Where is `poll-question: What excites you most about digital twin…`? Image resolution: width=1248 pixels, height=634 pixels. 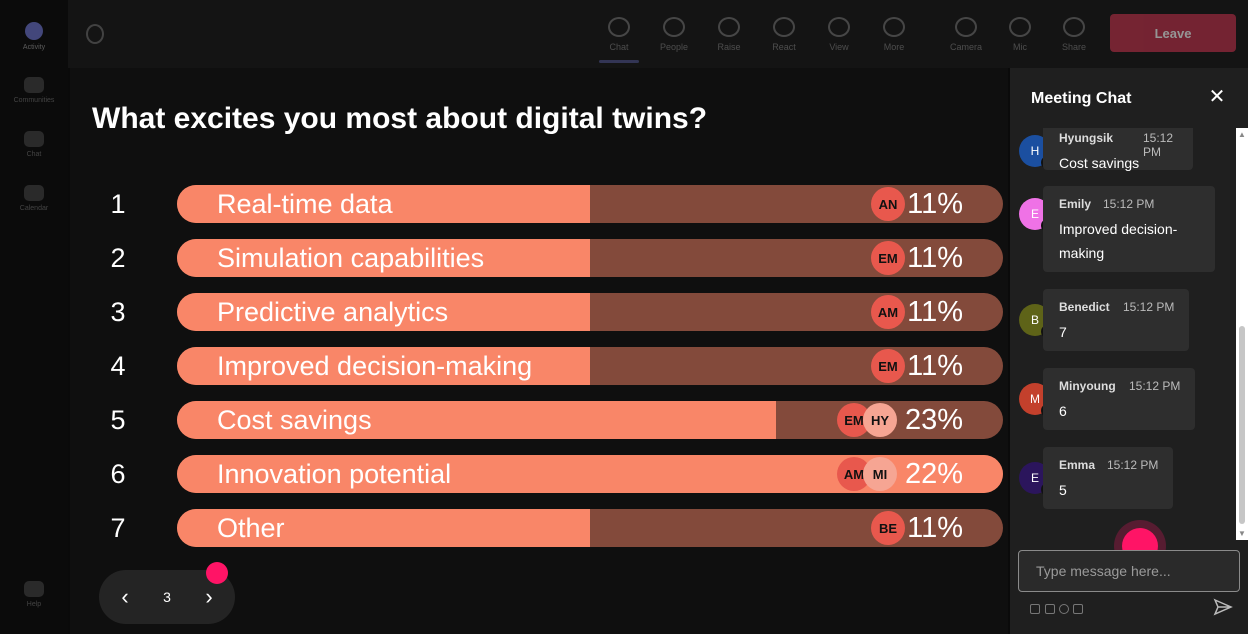 poll-question: What excites you most about digital twin… is located at coordinates (400, 118).